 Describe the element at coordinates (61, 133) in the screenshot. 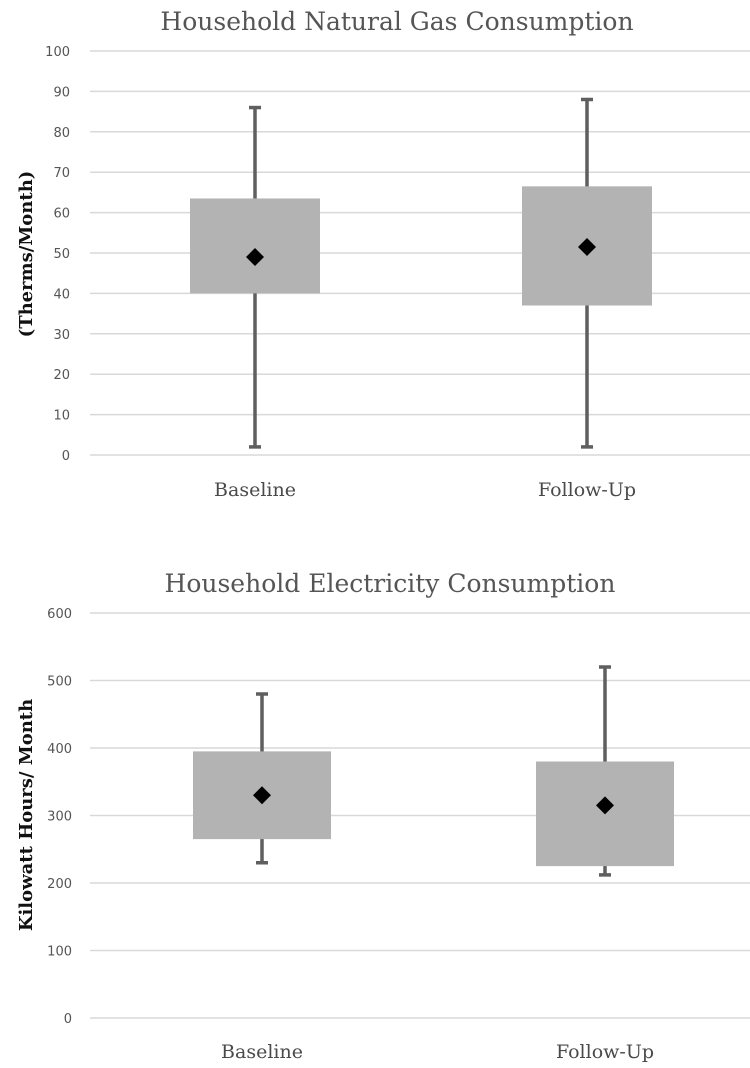

I see `y-tick-label: 80` at that location.